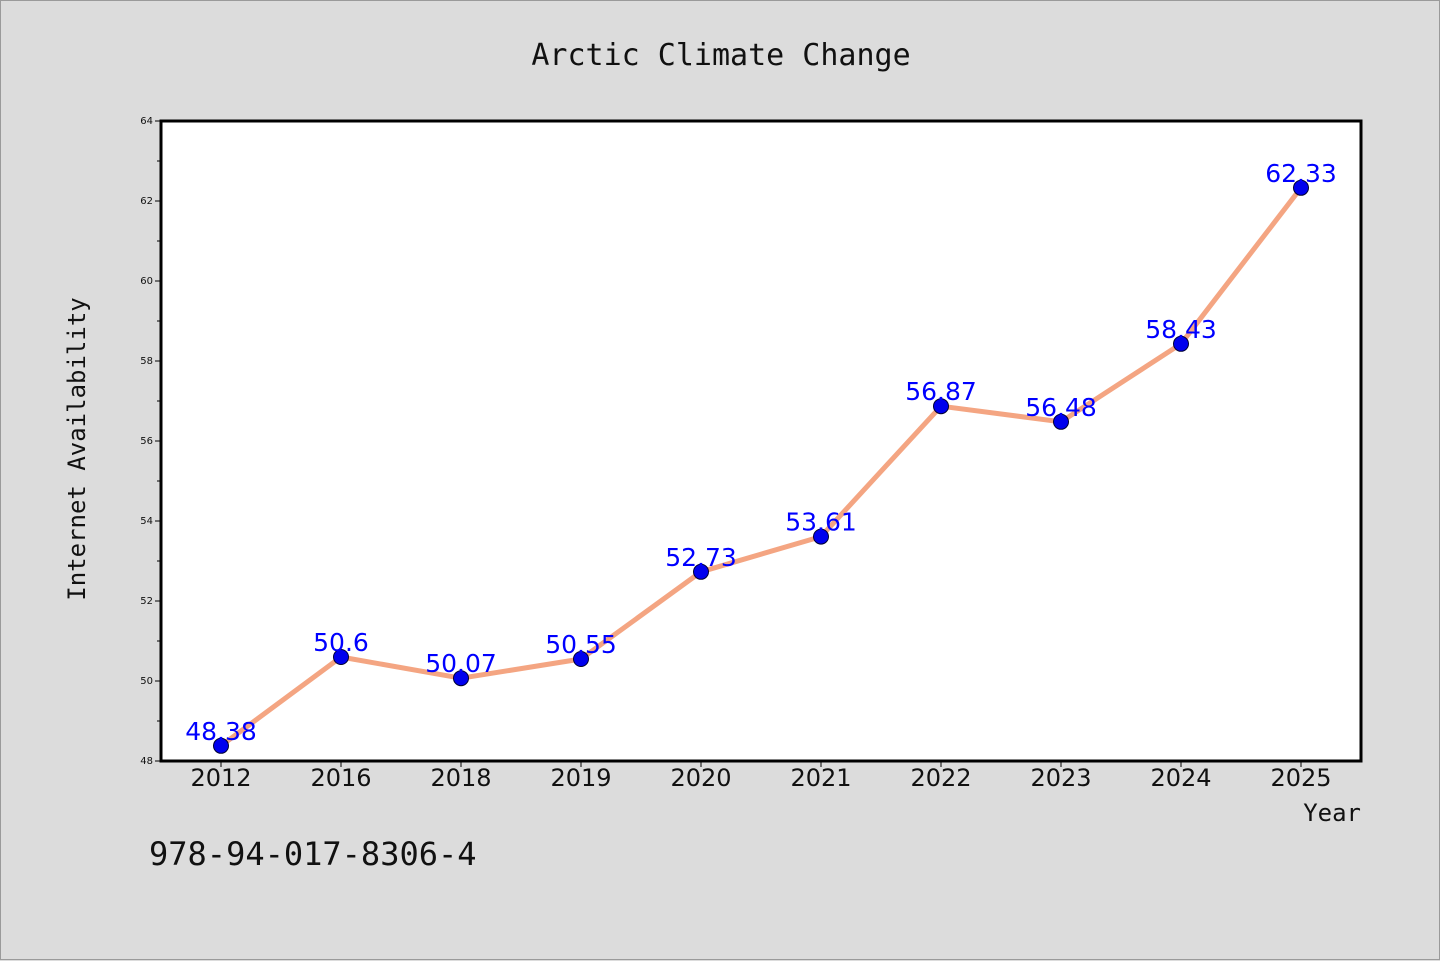 The width and height of the screenshot is (1440, 961). I want to click on data-label: 50.55, so click(581, 644).